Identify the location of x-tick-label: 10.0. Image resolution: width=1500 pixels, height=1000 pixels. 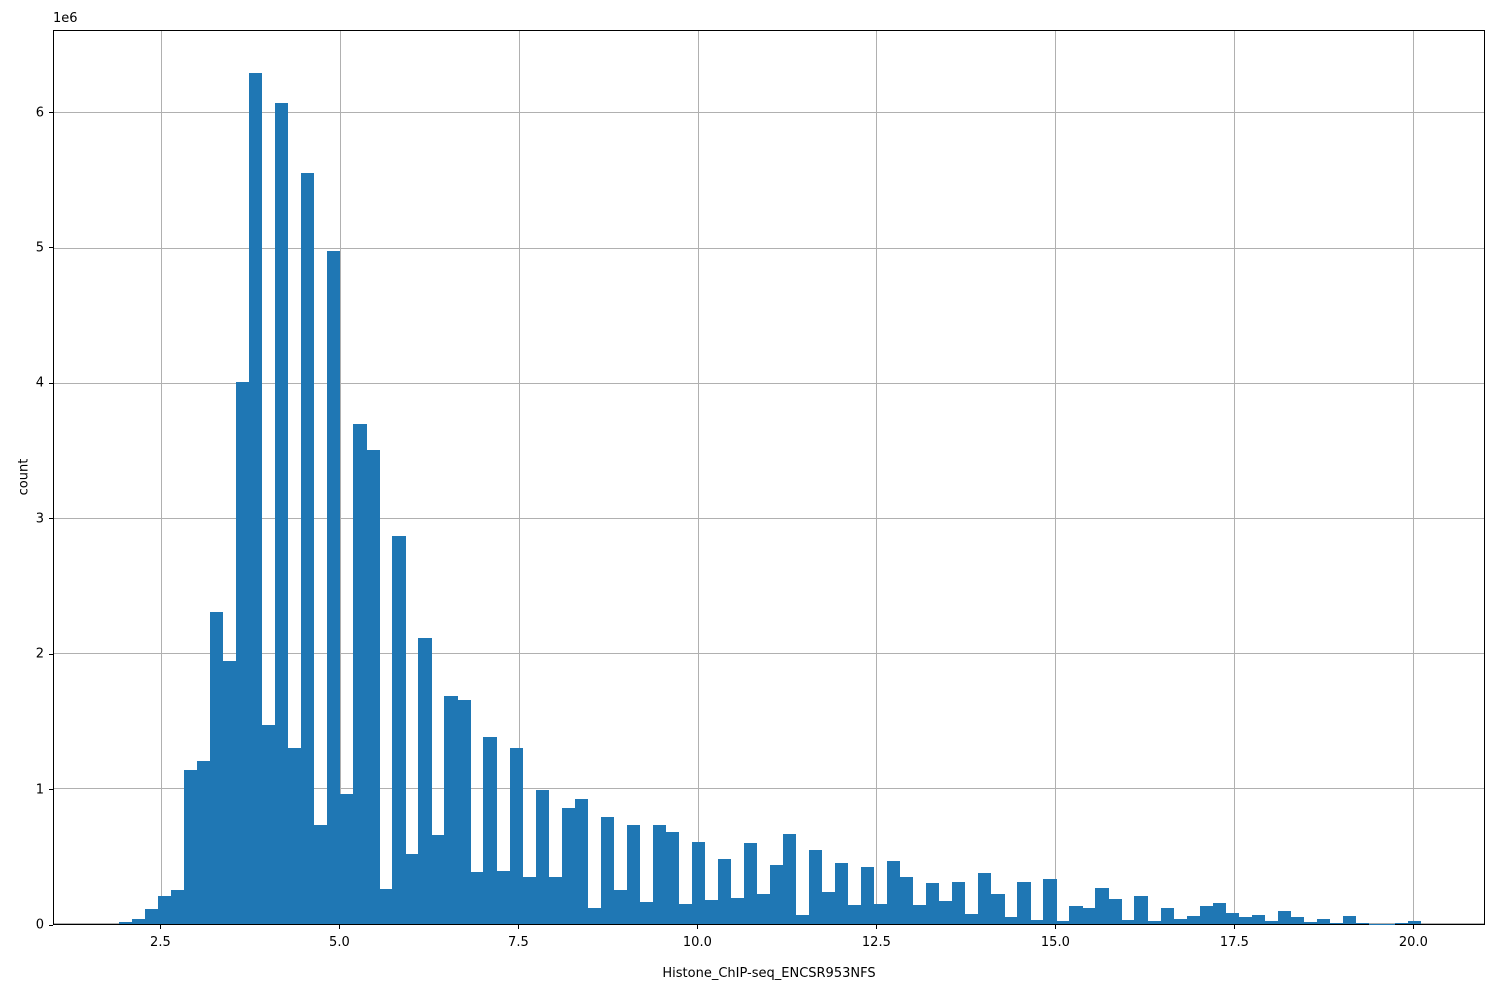
(697, 942).